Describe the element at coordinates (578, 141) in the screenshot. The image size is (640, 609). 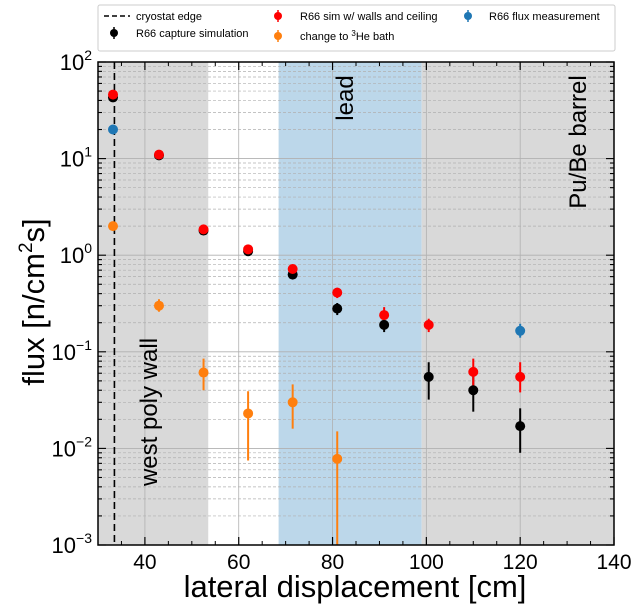
I see `region-label-2: Pu/Be barrel` at that location.